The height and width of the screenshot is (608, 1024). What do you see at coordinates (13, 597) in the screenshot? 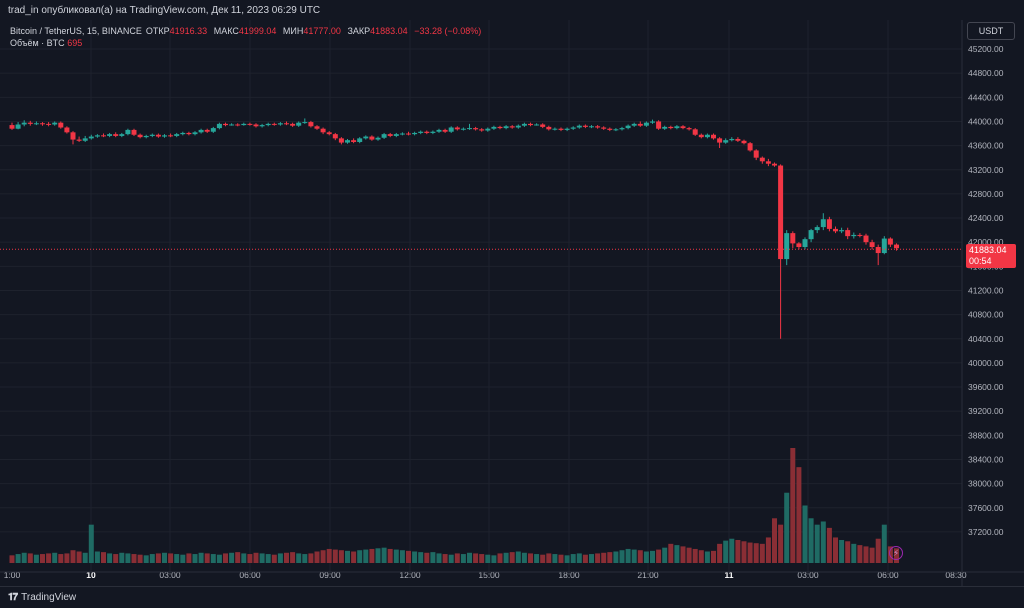
I see `tradingview-logo-icon: 𝟏𝟕` at bounding box center [13, 597].